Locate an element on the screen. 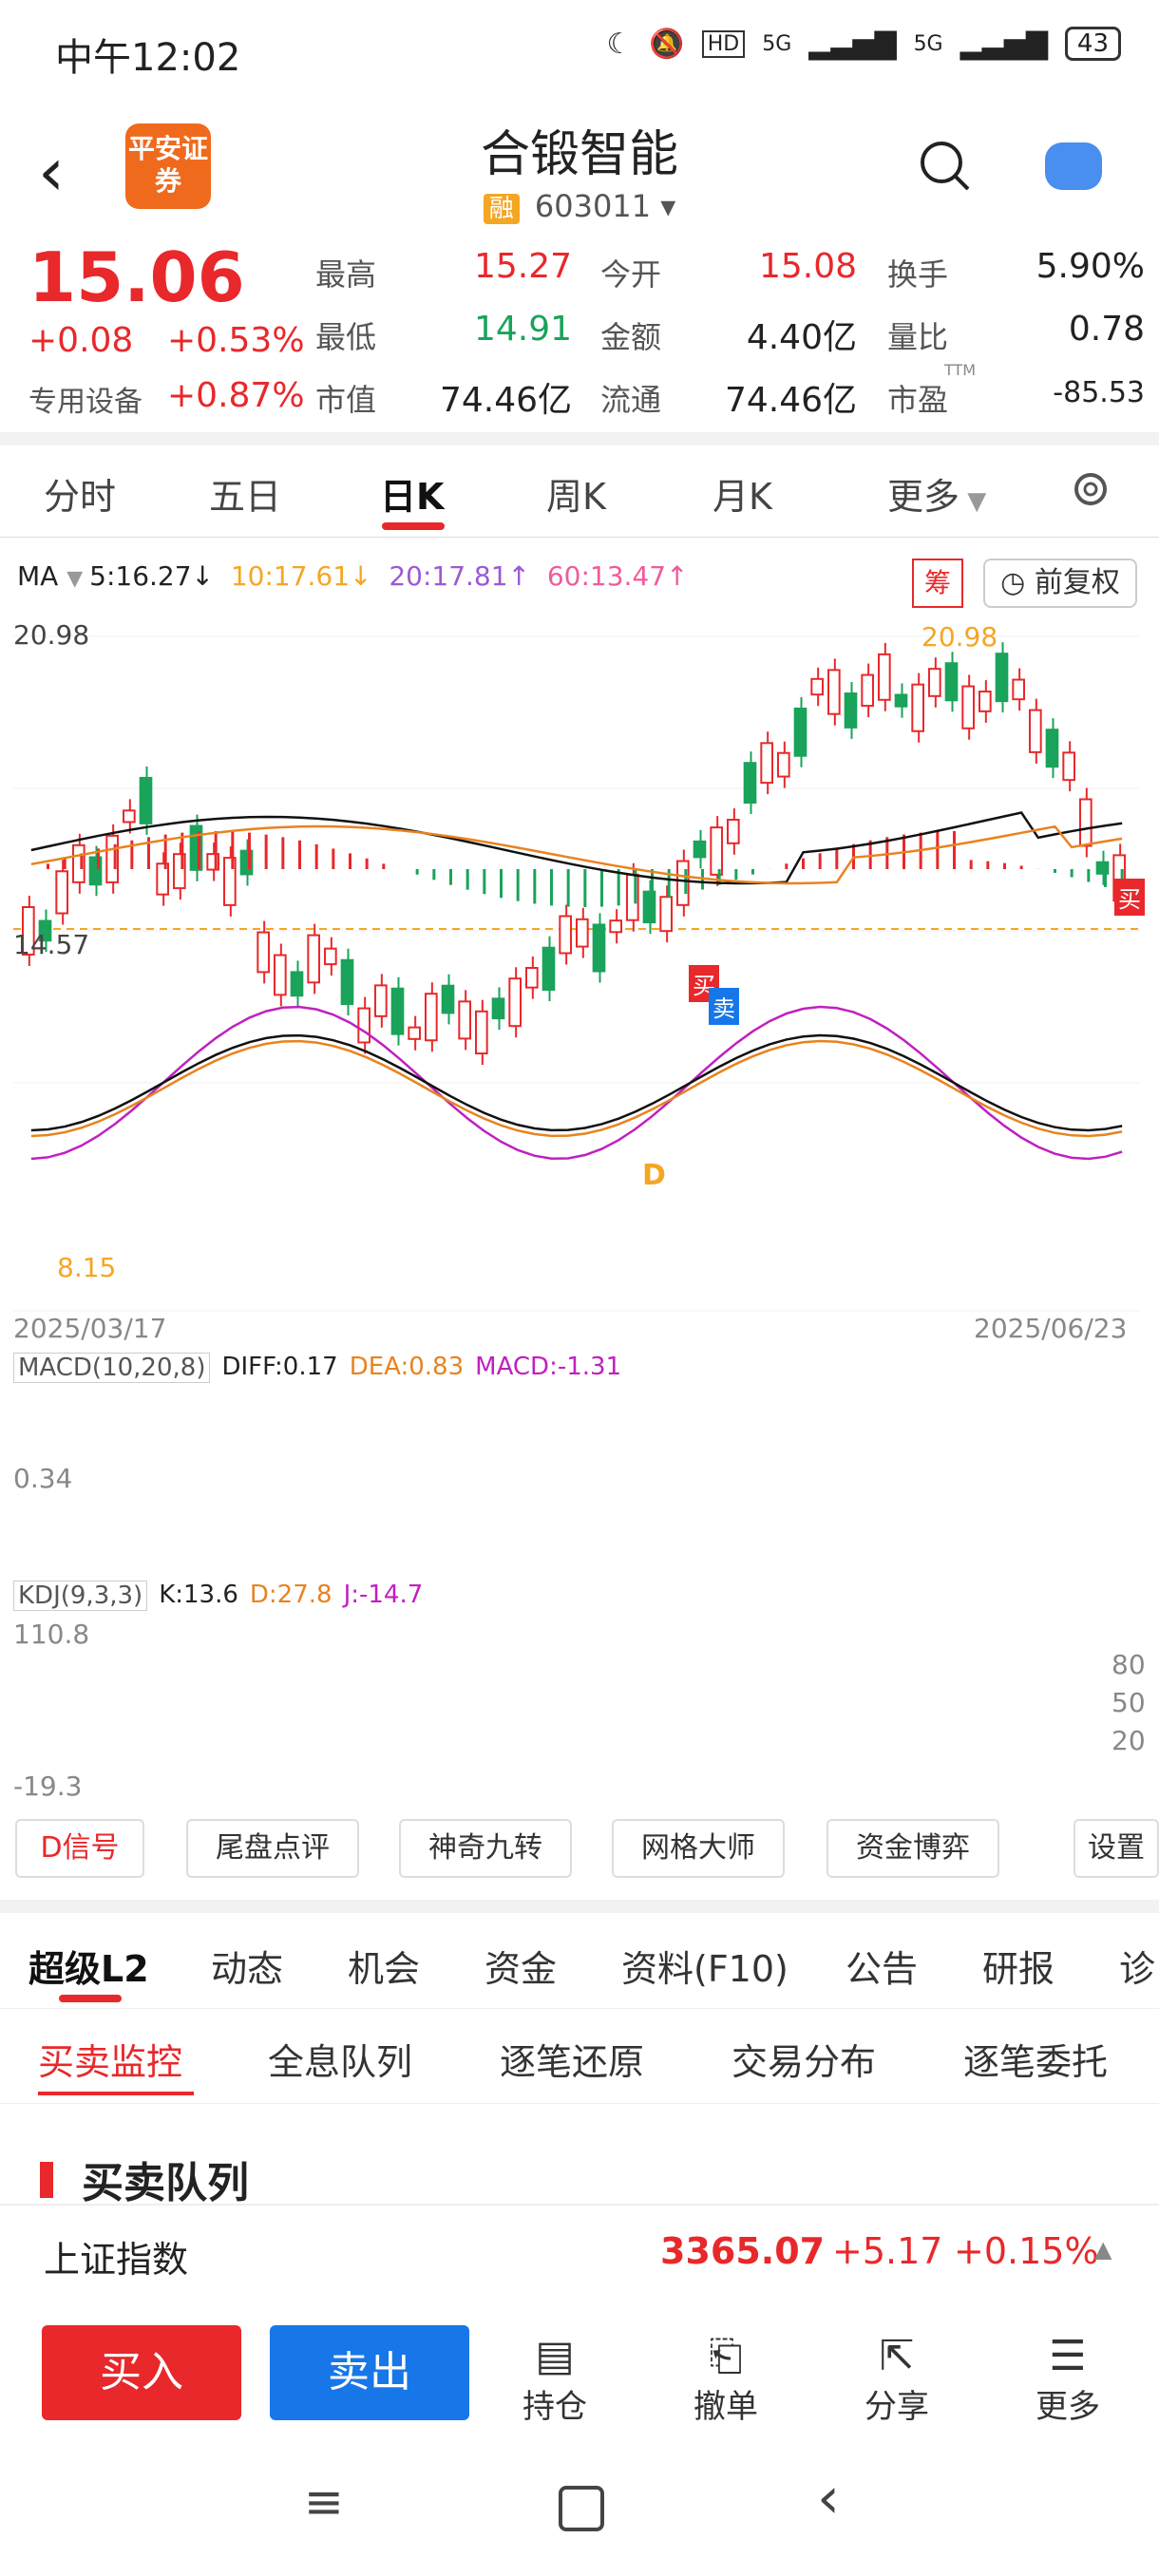 Image resolution: width=1159 pixels, height=2576 pixels. grid-master-button: 网格大师 is located at coordinates (698, 1848).